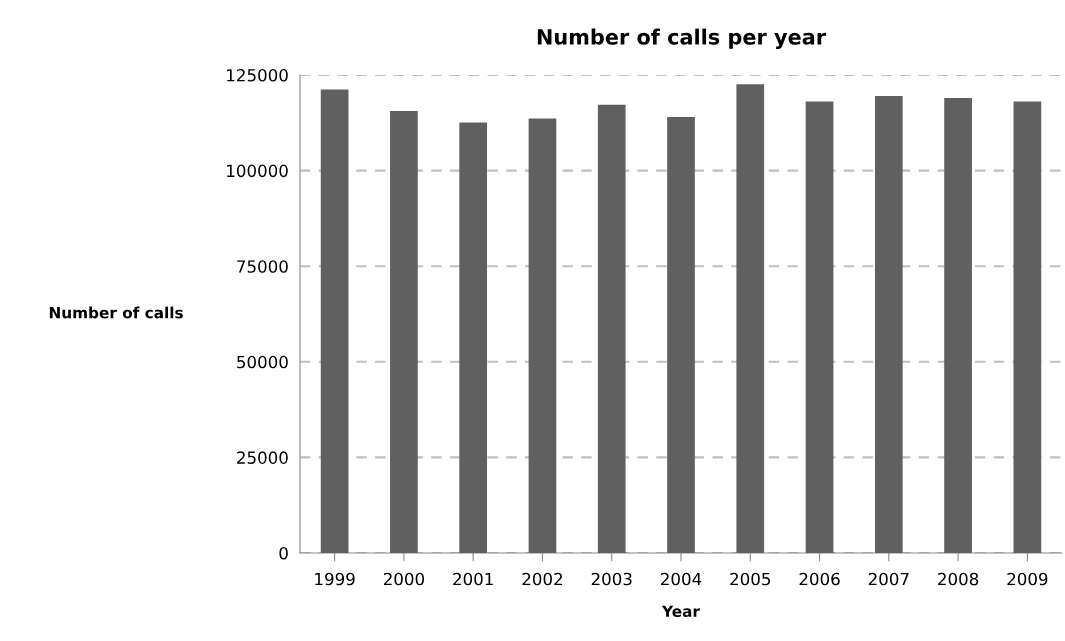 Image resolution: width=1065 pixels, height=641 pixels. I want to click on y-tick-label: 25000, so click(262, 457).